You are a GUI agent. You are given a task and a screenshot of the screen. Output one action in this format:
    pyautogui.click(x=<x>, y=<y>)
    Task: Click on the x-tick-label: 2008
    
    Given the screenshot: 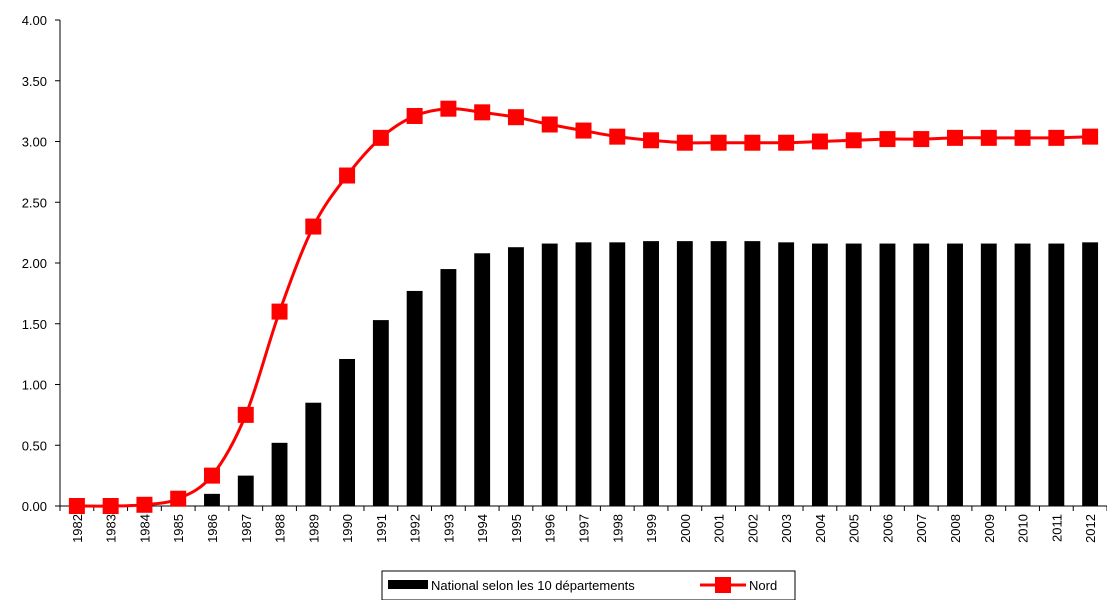 What is the action you would take?
    pyautogui.click(x=955, y=528)
    